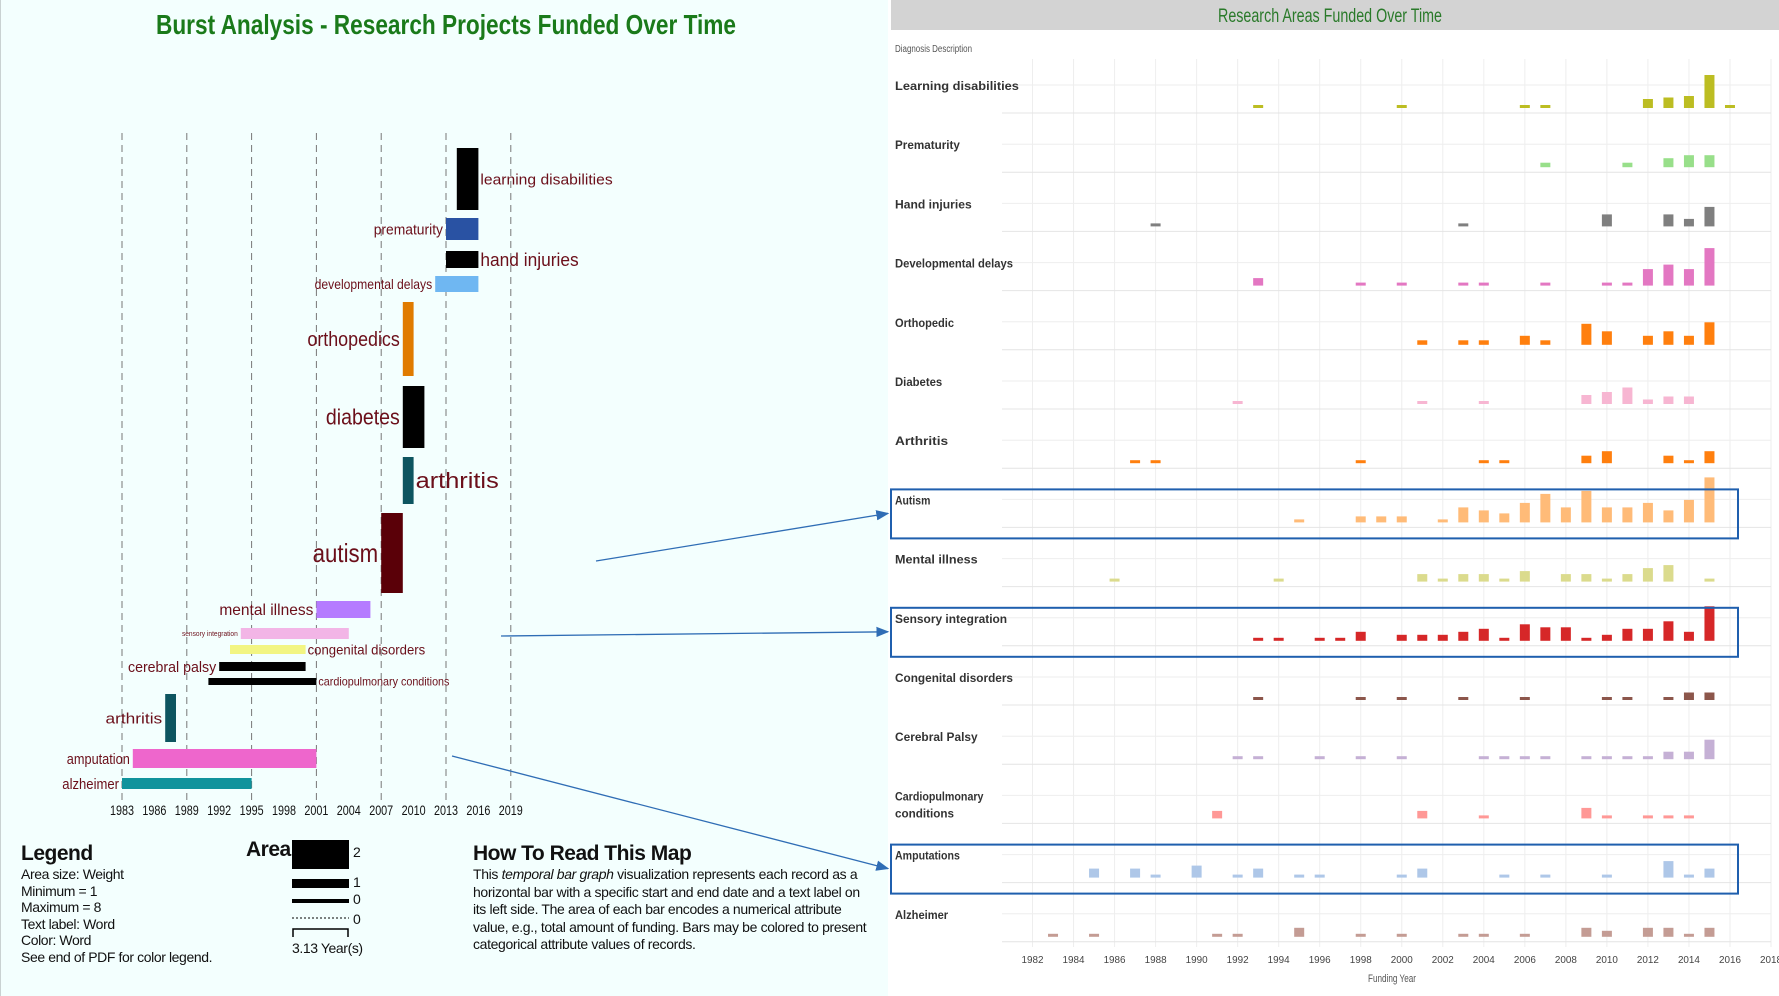  What do you see at coordinates (1545, 634) in the screenshot?
I see `bar-sensory-integration-2007` at bounding box center [1545, 634].